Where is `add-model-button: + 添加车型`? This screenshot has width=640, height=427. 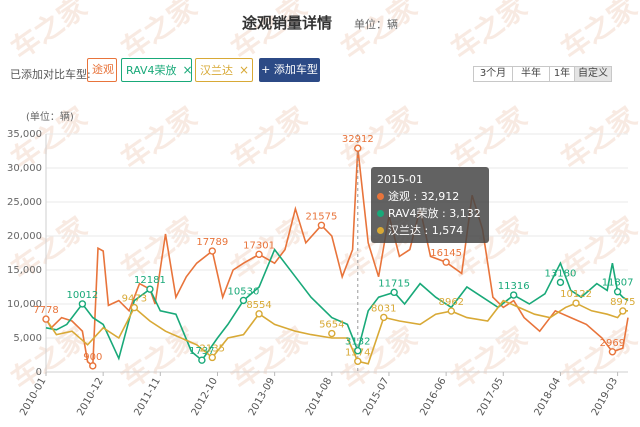 add-model-button: + 添加车型 is located at coordinates (289, 70).